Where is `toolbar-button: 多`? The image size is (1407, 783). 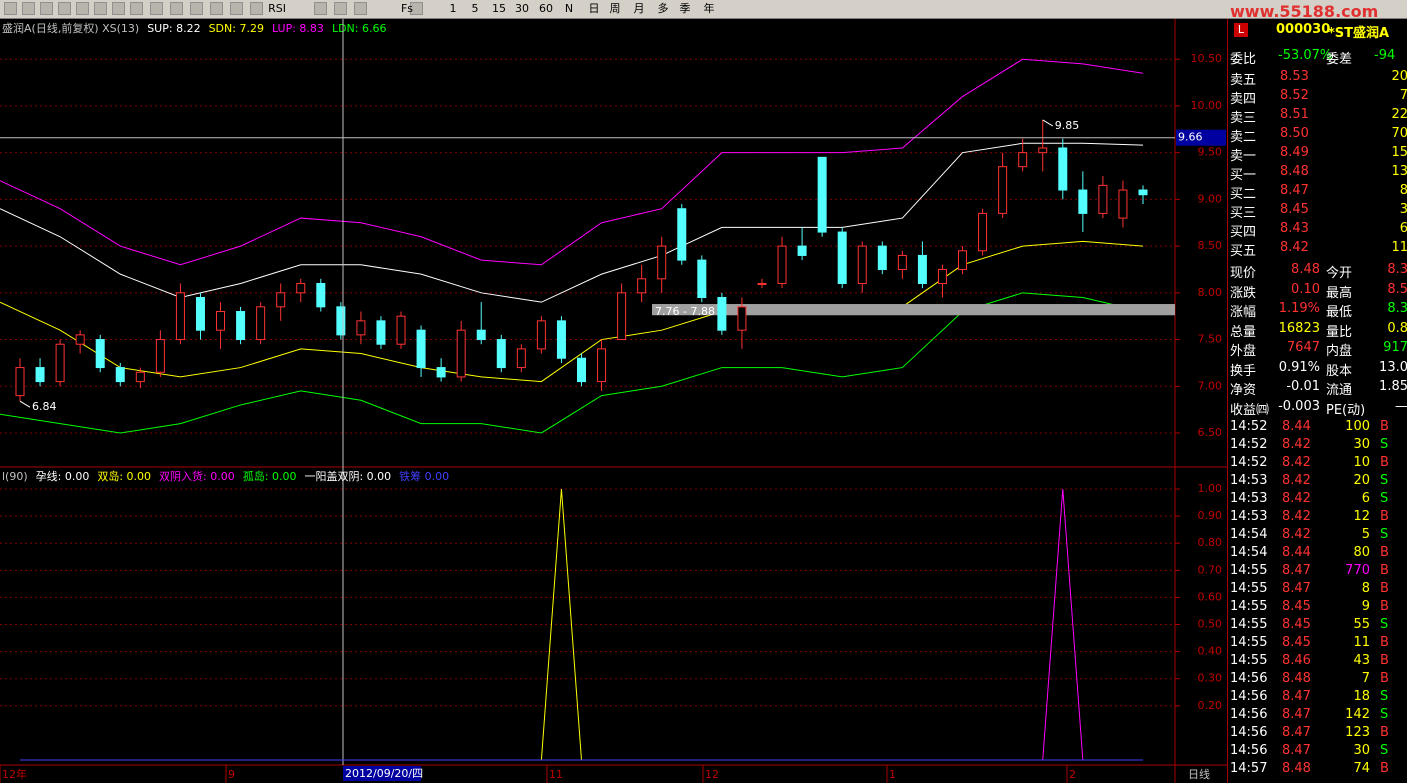 toolbar-button: 多 is located at coordinates (663, 8).